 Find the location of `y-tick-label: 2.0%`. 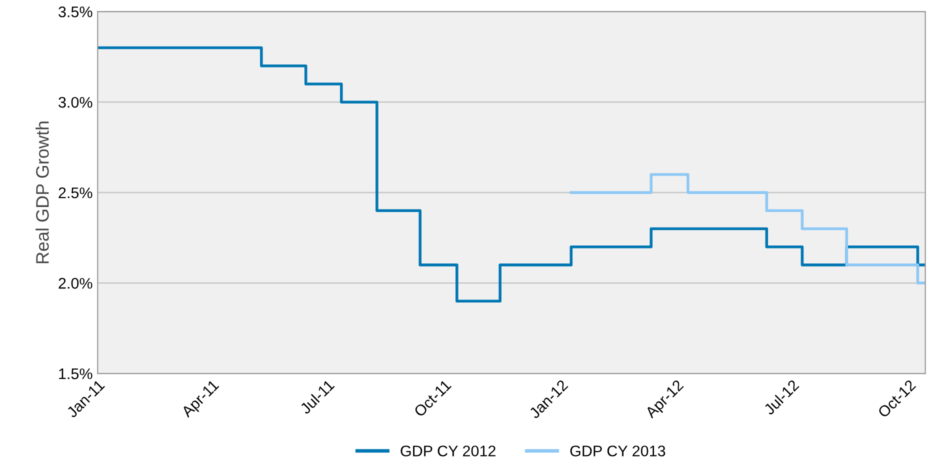

y-tick-label: 2.0% is located at coordinates (75, 283).